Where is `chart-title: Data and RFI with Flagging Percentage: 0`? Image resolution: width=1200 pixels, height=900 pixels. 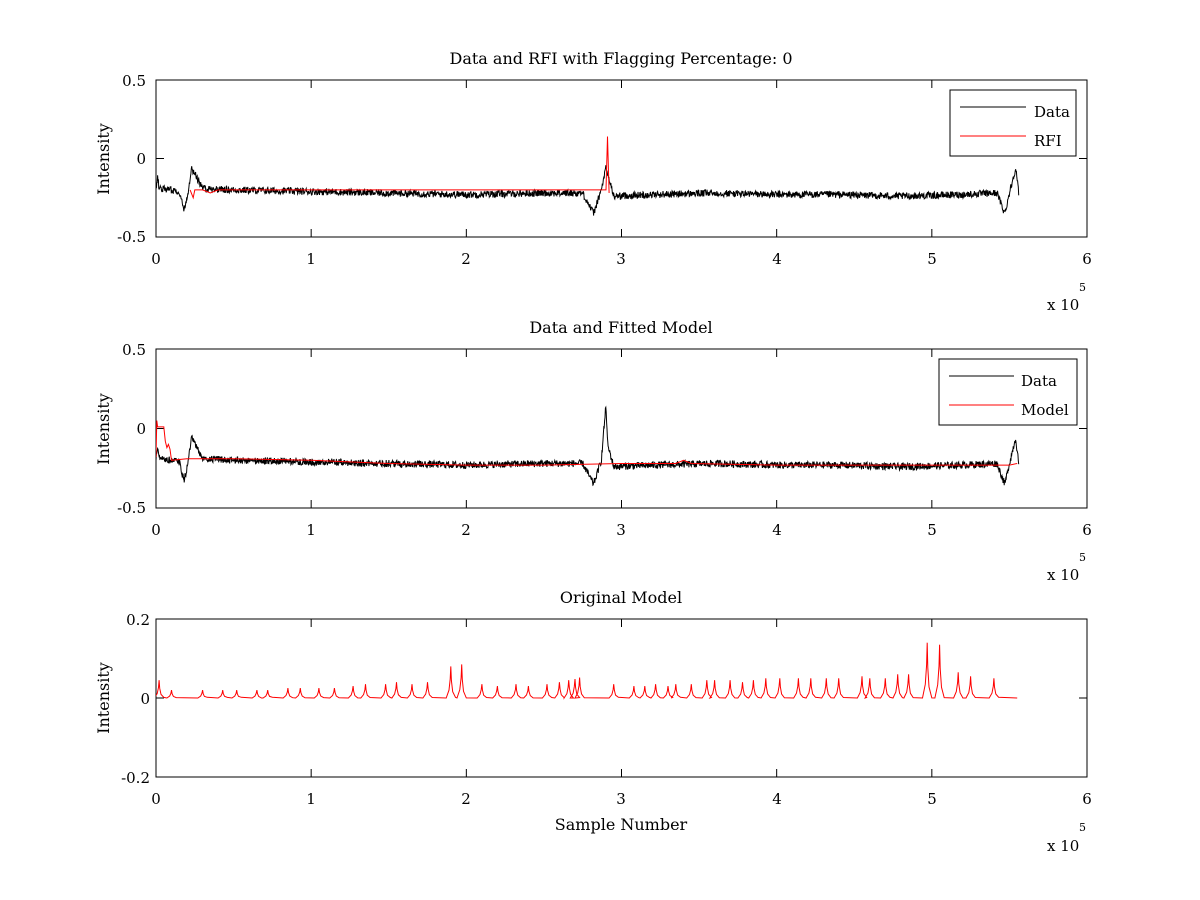
chart-title: Data and RFI with Flagging Percentage: 0 is located at coordinates (620, 58).